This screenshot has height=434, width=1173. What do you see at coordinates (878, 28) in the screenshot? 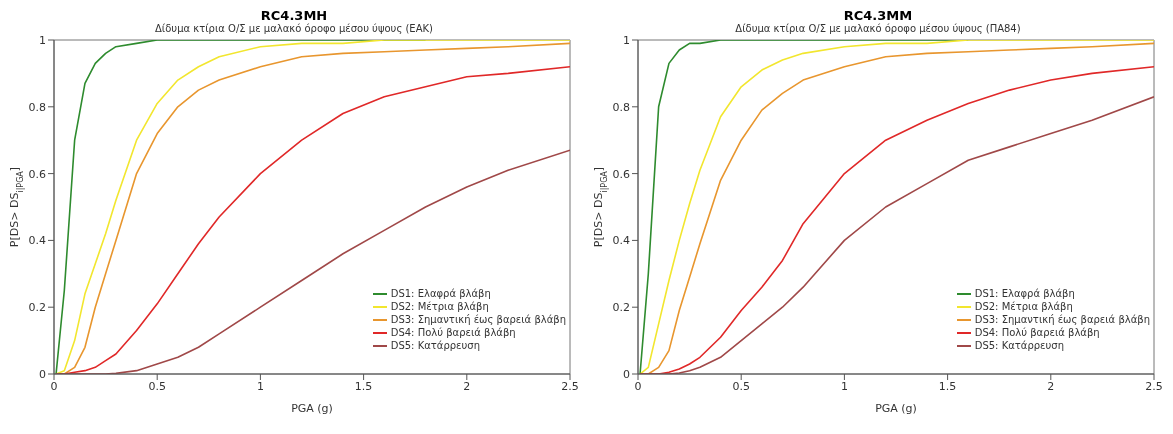
I see `chart-subtitle: Δίδυμα κτίρια Ο/Σ με μαλακό όροφο μέσου ύψους (ΠΑ84)` at bounding box center [878, 28].